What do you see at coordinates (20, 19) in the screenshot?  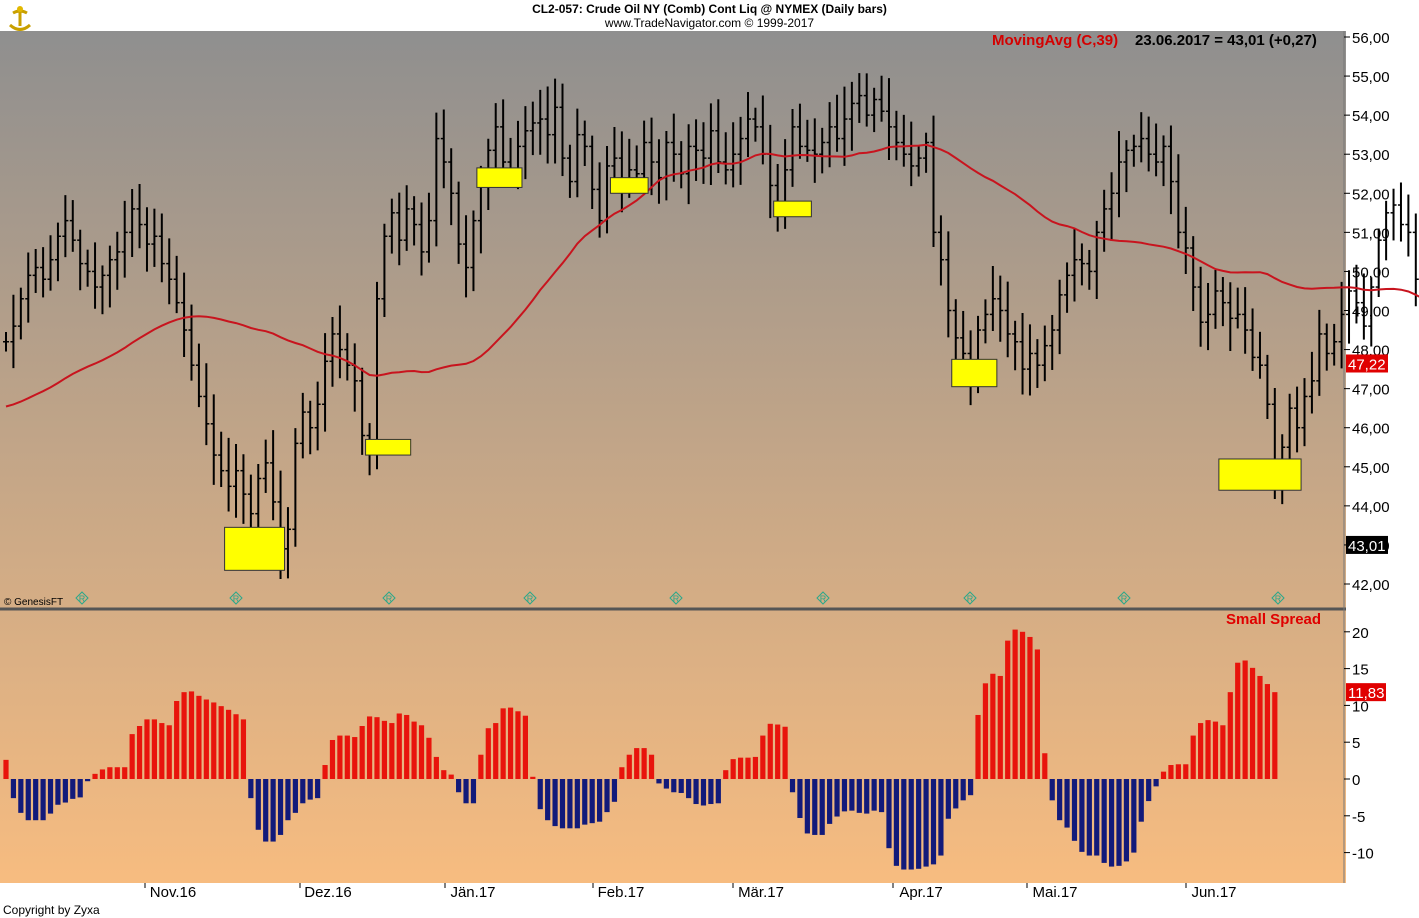 I see `tradenavigator-logo-icon` at bounding box center [20, 19].